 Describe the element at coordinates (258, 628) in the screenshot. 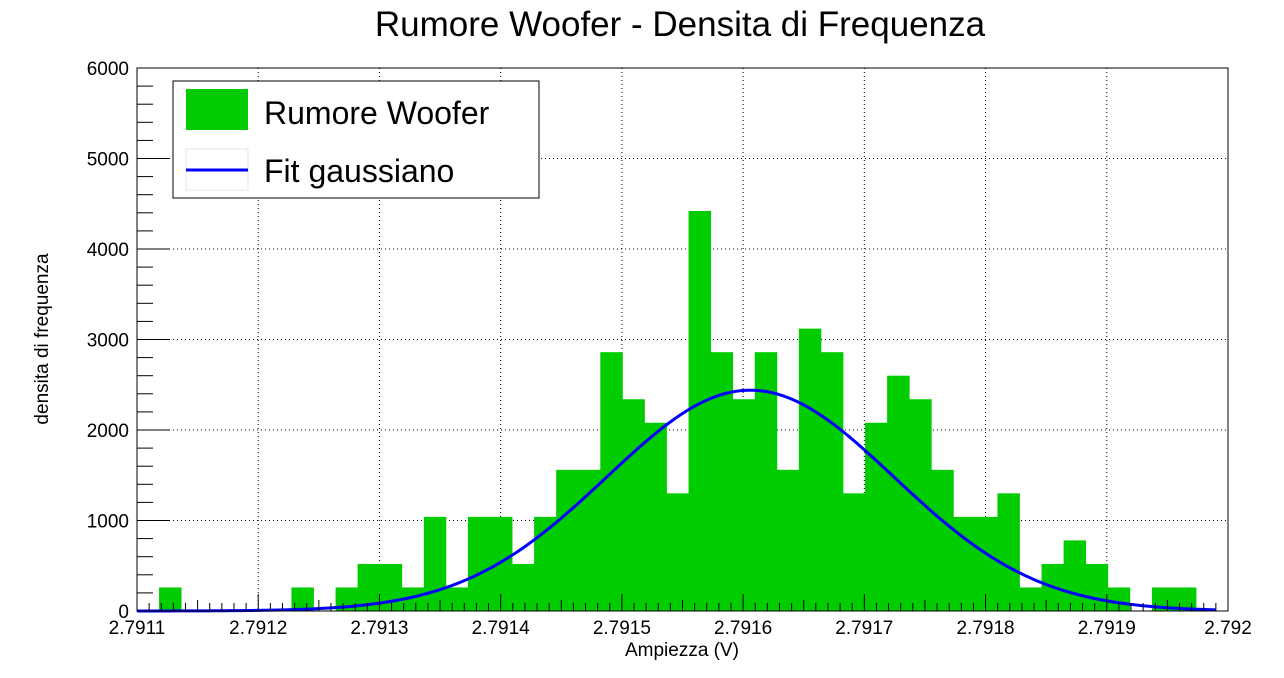

I see `x-tick-label: 2.7912` at that location.